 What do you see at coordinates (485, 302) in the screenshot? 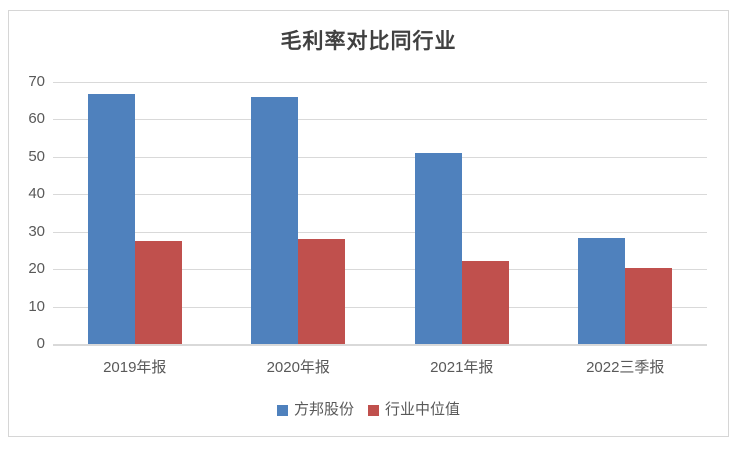
I see `bar-行业中位值-2021年报` at bounding box center [485, 302].